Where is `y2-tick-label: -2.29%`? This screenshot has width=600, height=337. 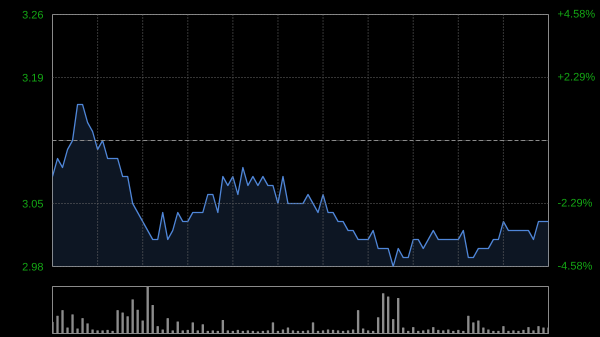 y2-tick-label: -2.29% is located at coordinates (575, 204).